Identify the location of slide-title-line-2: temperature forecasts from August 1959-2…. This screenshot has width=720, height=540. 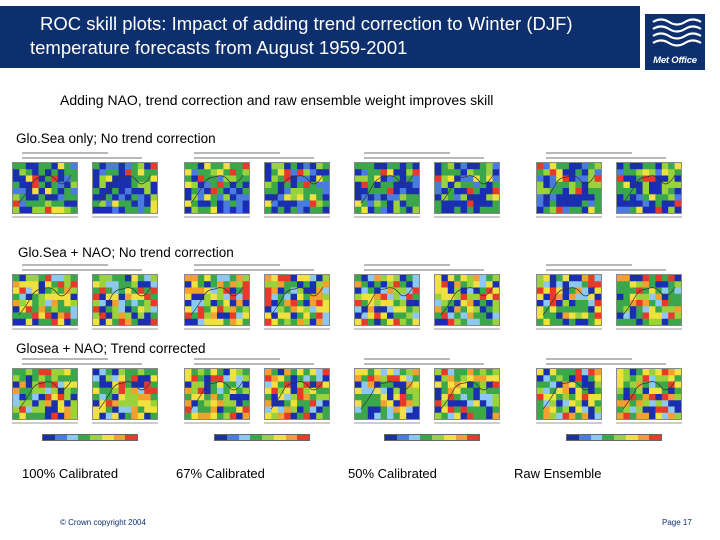
(219, 47).